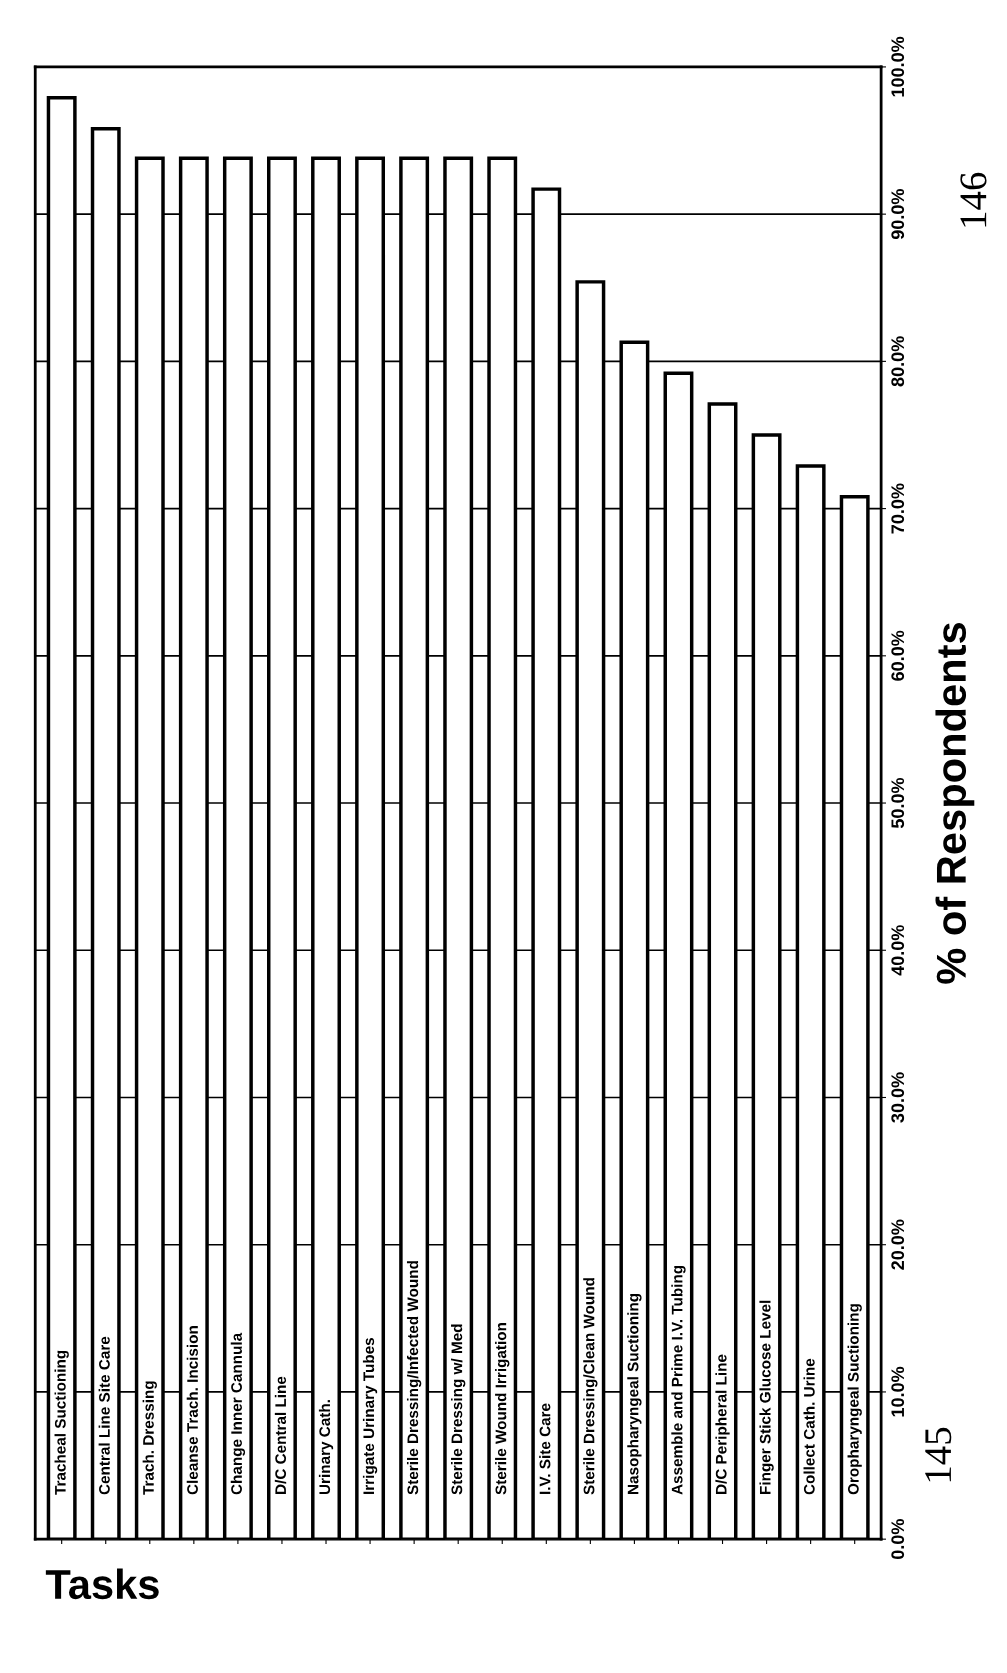 The width and height of the screenshot is (1007, 1673). What do you see at coordinates (104, 1415) in the screenshot?
I see `x-tick-label: Central Line Site Care` at bounding box center [104, 1415].